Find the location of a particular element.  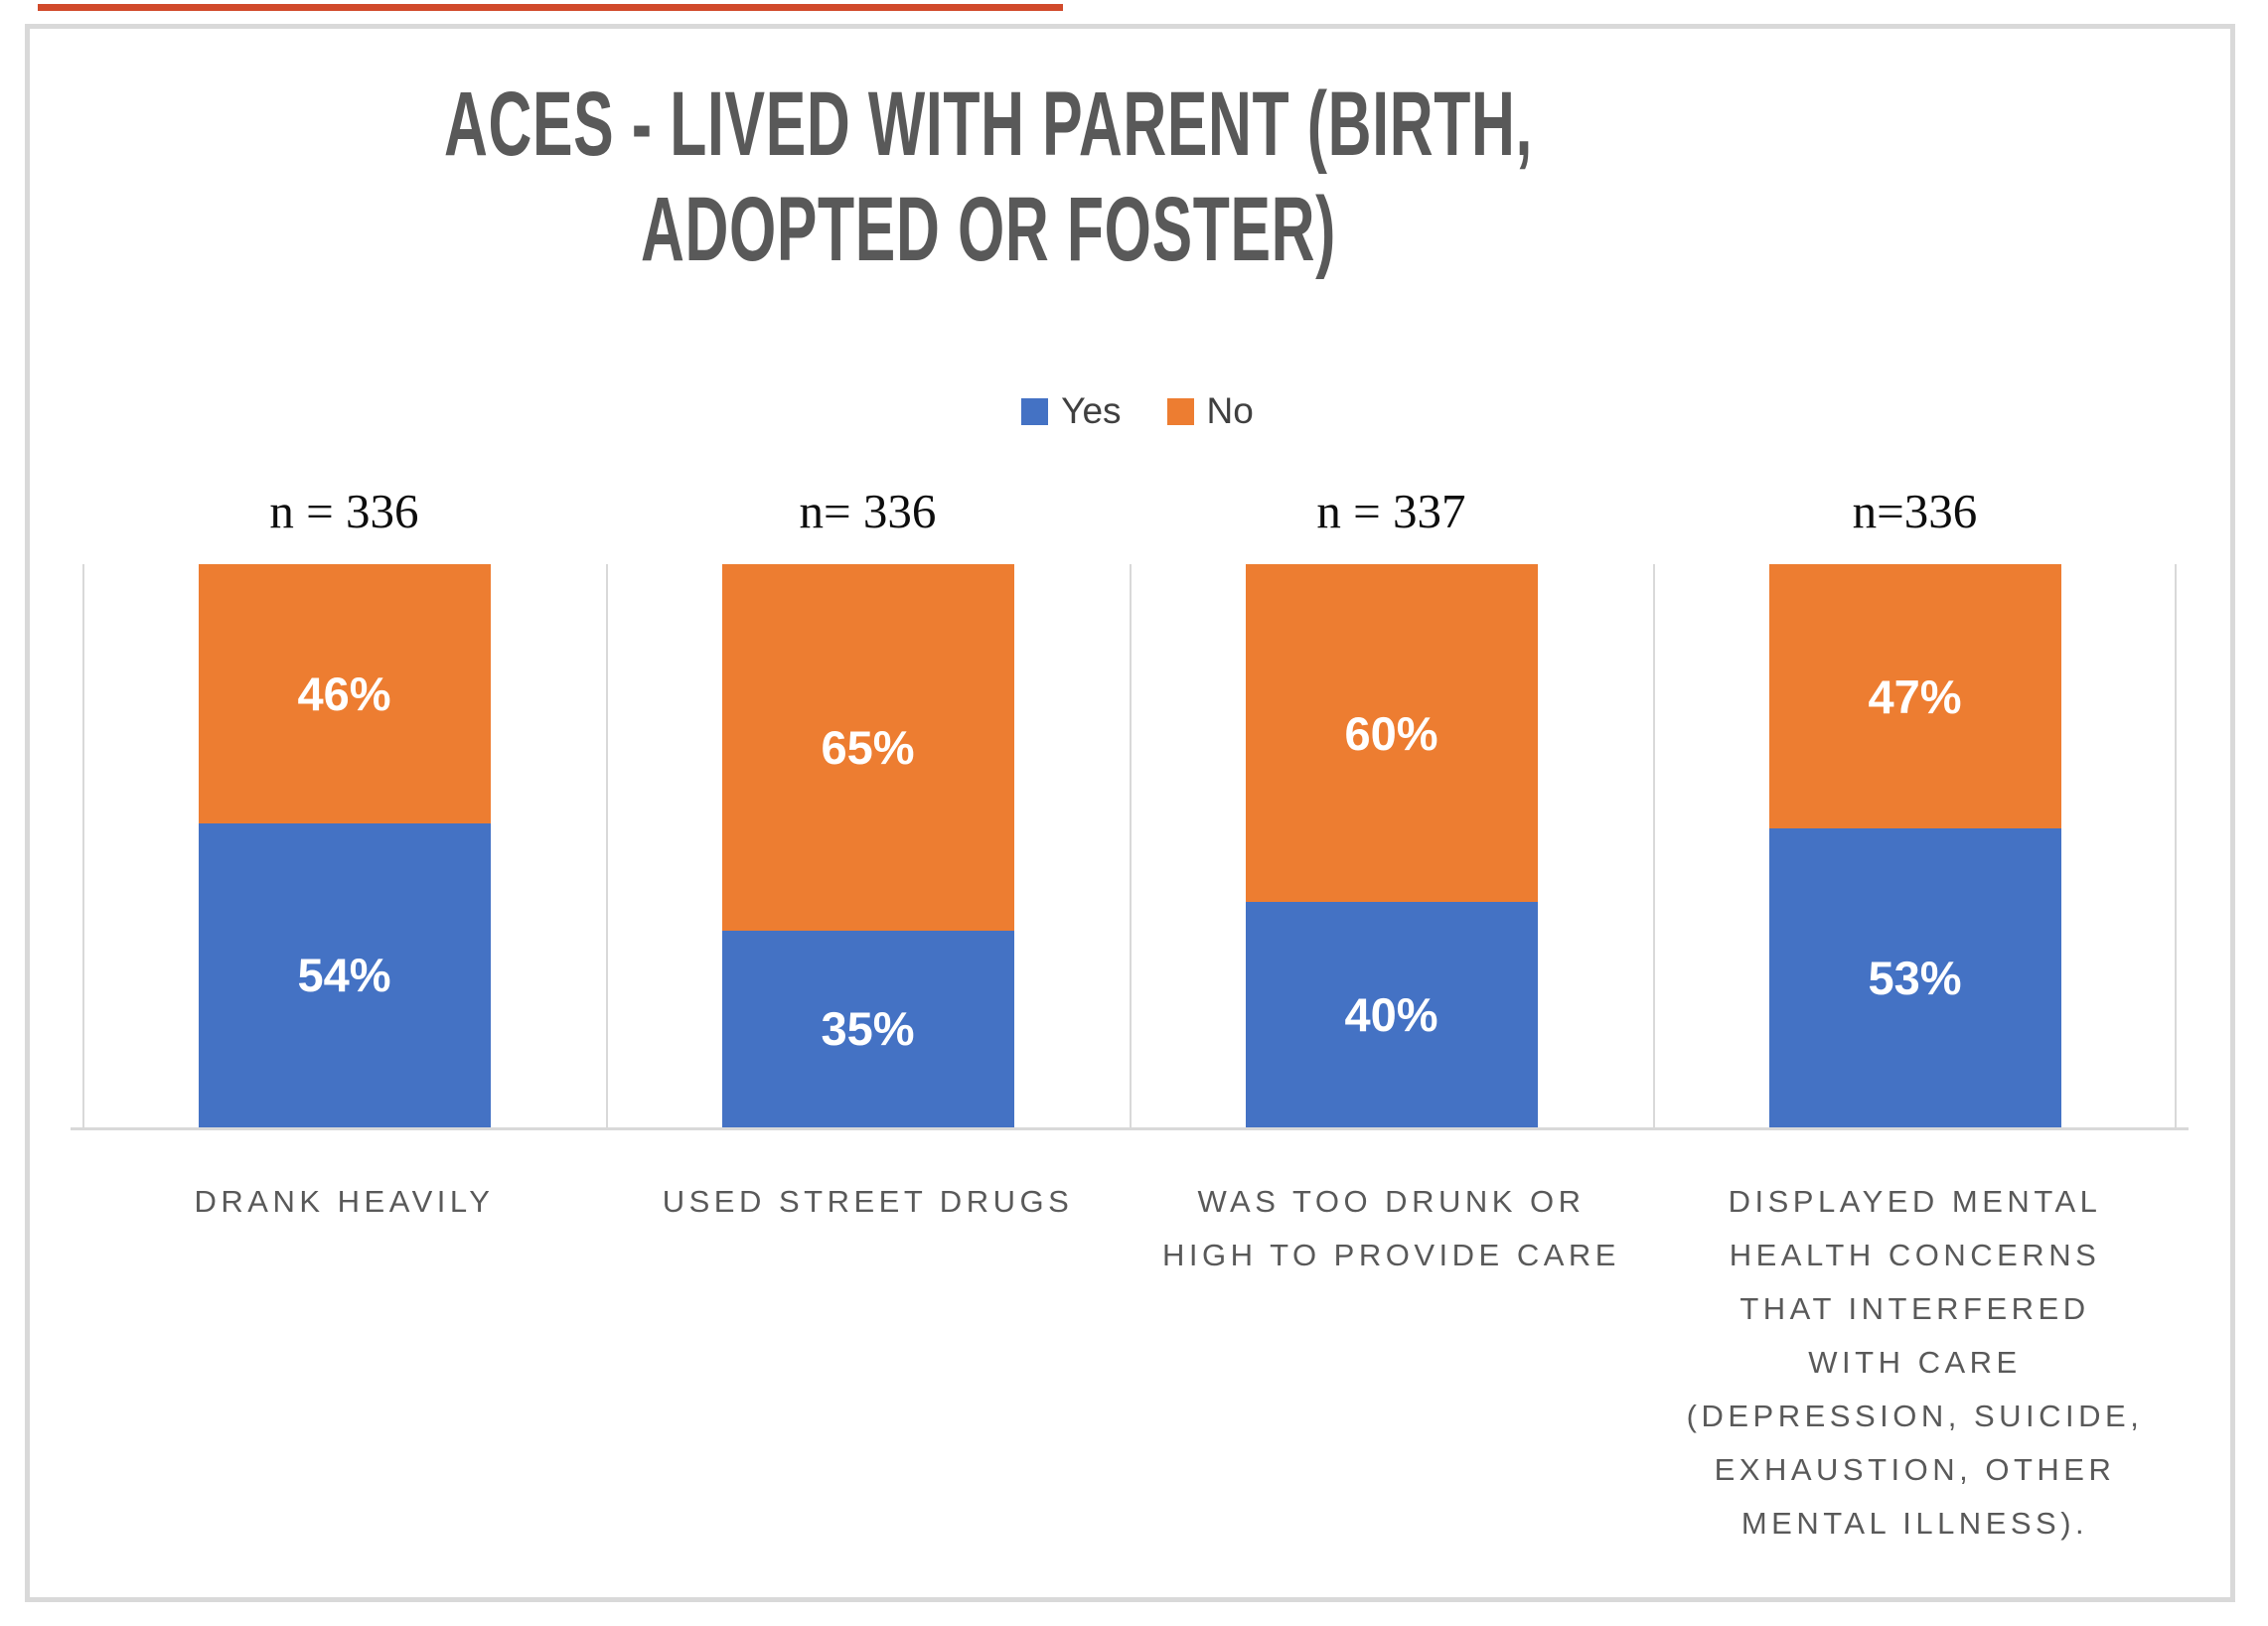

bar-segment-no-1: 46% is located at coordinates (344, 693).